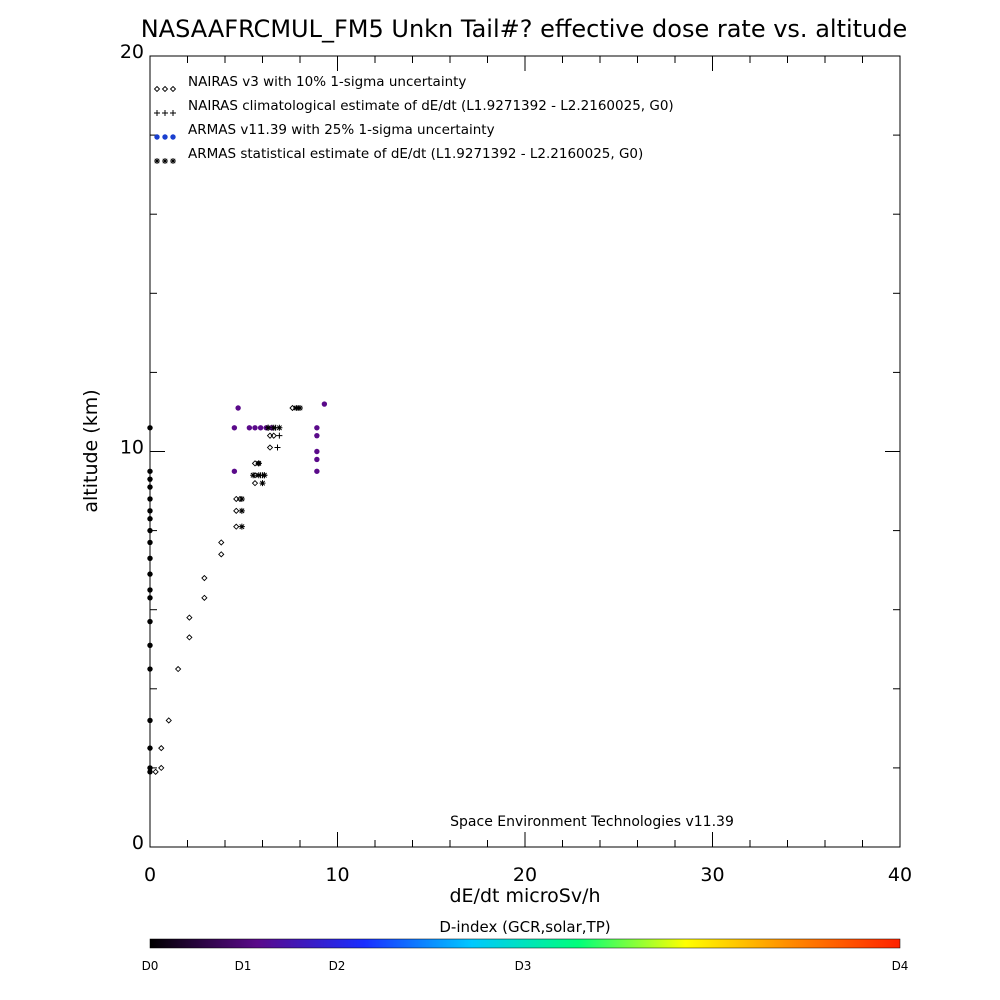 The width and height of the screenshot is (1000, 1000). What do you see at coordinates (237, 588) in the screenshot?
I see `data-markers` at bounding box center [237, 588].